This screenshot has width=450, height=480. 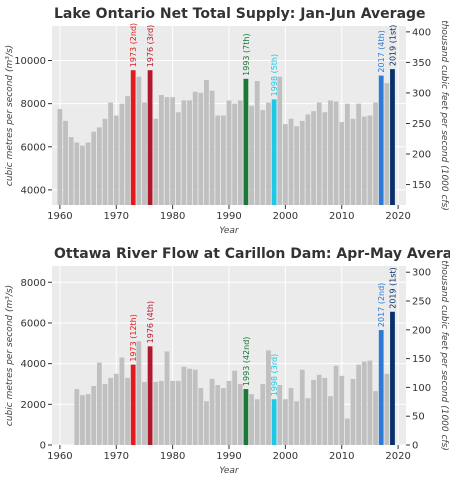 What do you see at coordinates (127, 411) in the screenshot?
I see `bar-1972` at bounding box center [127, 411].